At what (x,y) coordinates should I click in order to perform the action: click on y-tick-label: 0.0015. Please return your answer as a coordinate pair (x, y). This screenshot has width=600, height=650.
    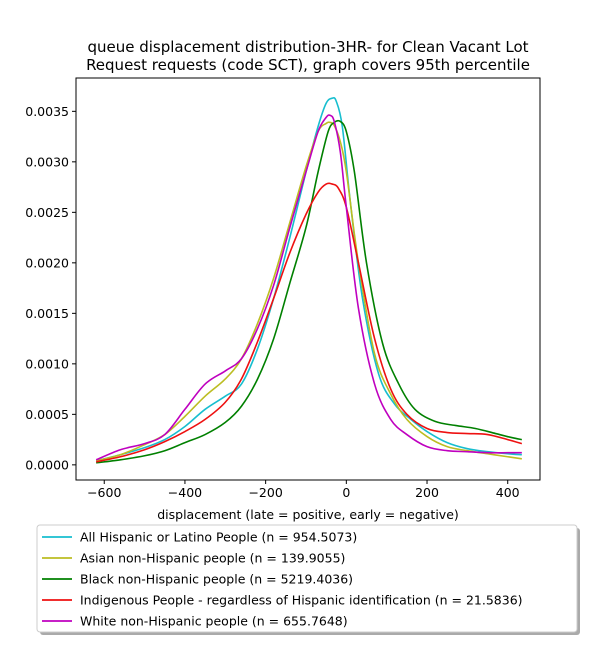
    Looking at the image, I should click on (47, 313).